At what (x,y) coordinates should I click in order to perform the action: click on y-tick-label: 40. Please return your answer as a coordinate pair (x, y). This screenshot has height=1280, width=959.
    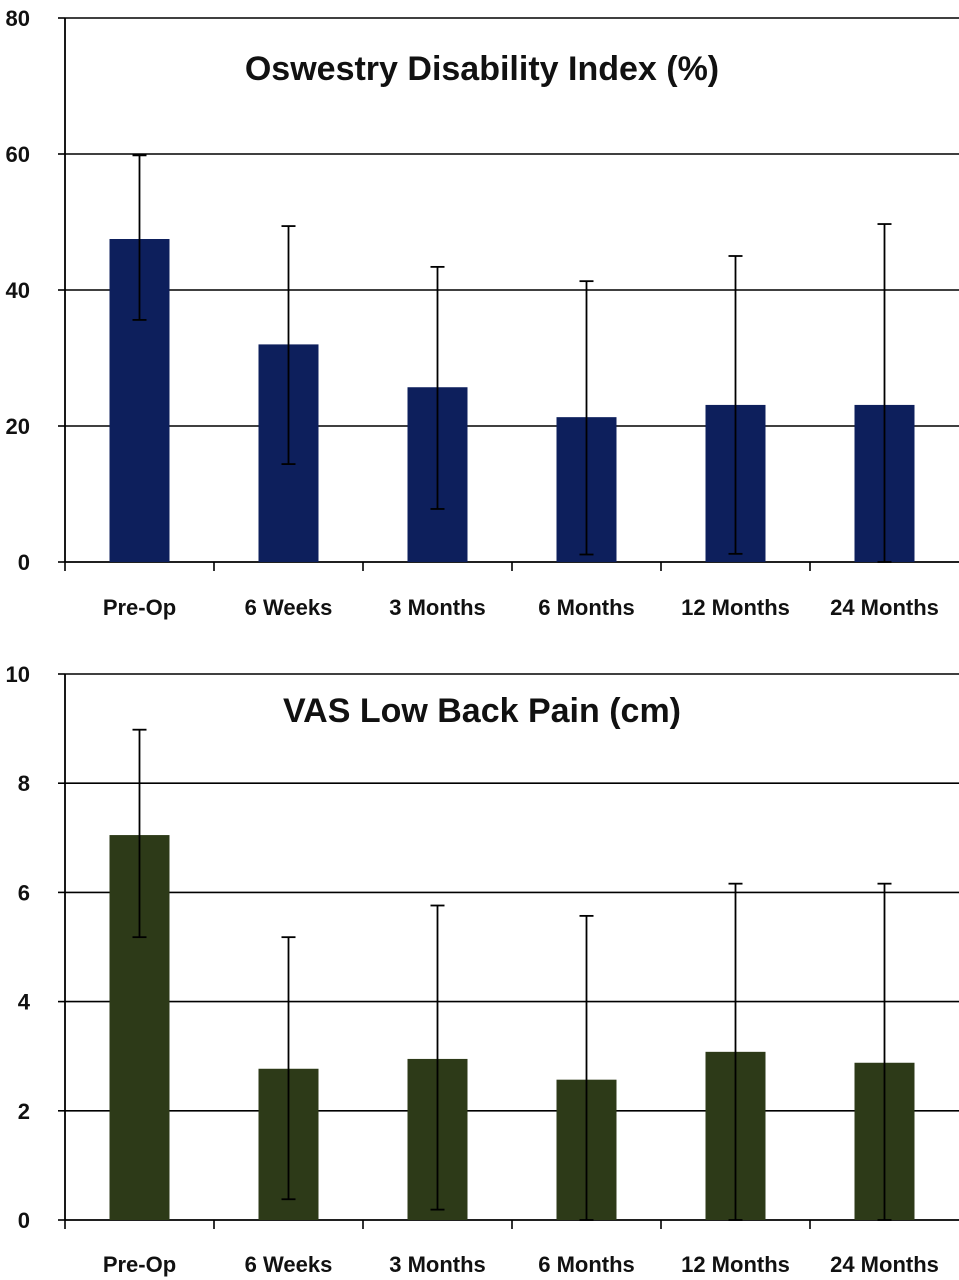
    Looking at the image, I should click on (18, 290).